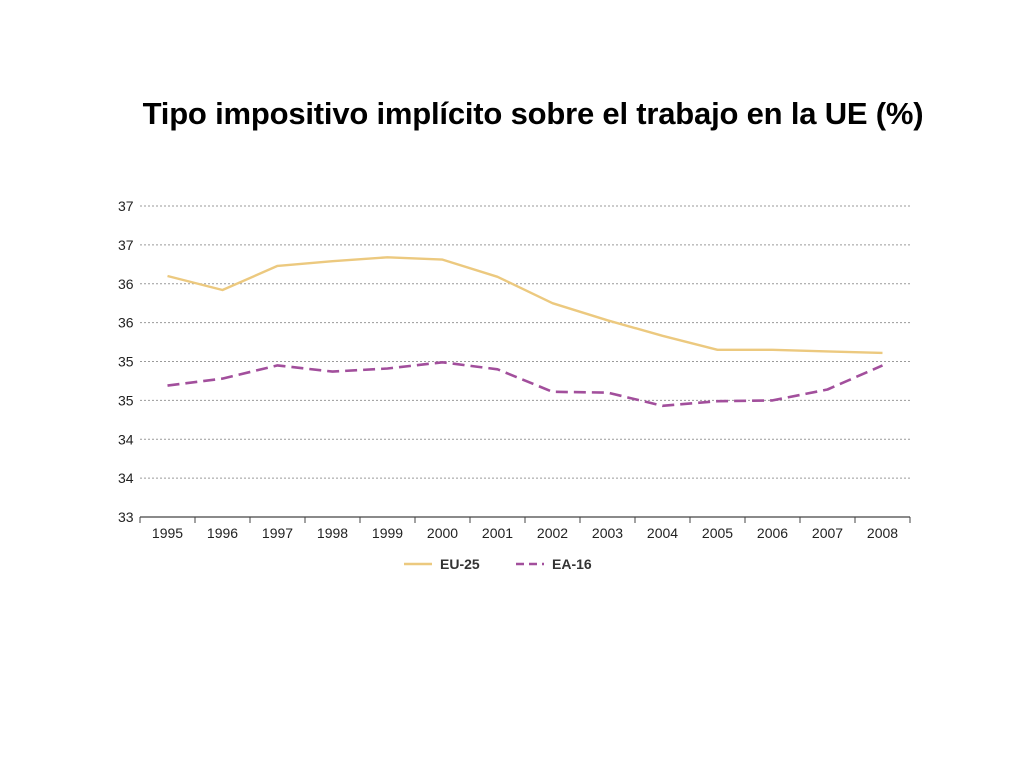  What do you see at coordinates (167, 533) in the screenshot?
I see `x-tick-label: 1995` at bounding box center [167, 533].